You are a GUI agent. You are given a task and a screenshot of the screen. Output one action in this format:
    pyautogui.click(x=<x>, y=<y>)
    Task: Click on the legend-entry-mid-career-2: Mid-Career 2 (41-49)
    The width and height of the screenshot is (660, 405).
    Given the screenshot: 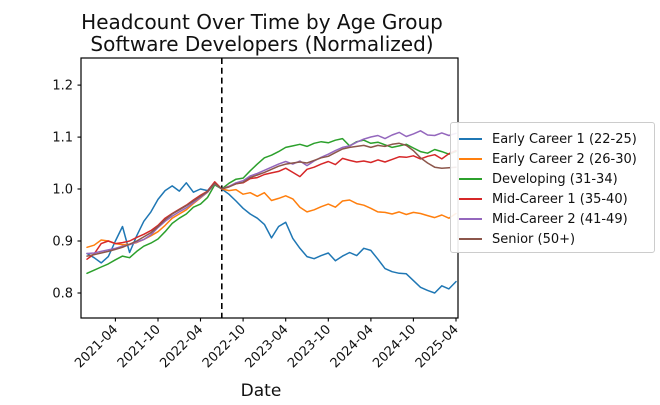 What is the action you would take?
    pyautogui.click(x=552, y=219)
    